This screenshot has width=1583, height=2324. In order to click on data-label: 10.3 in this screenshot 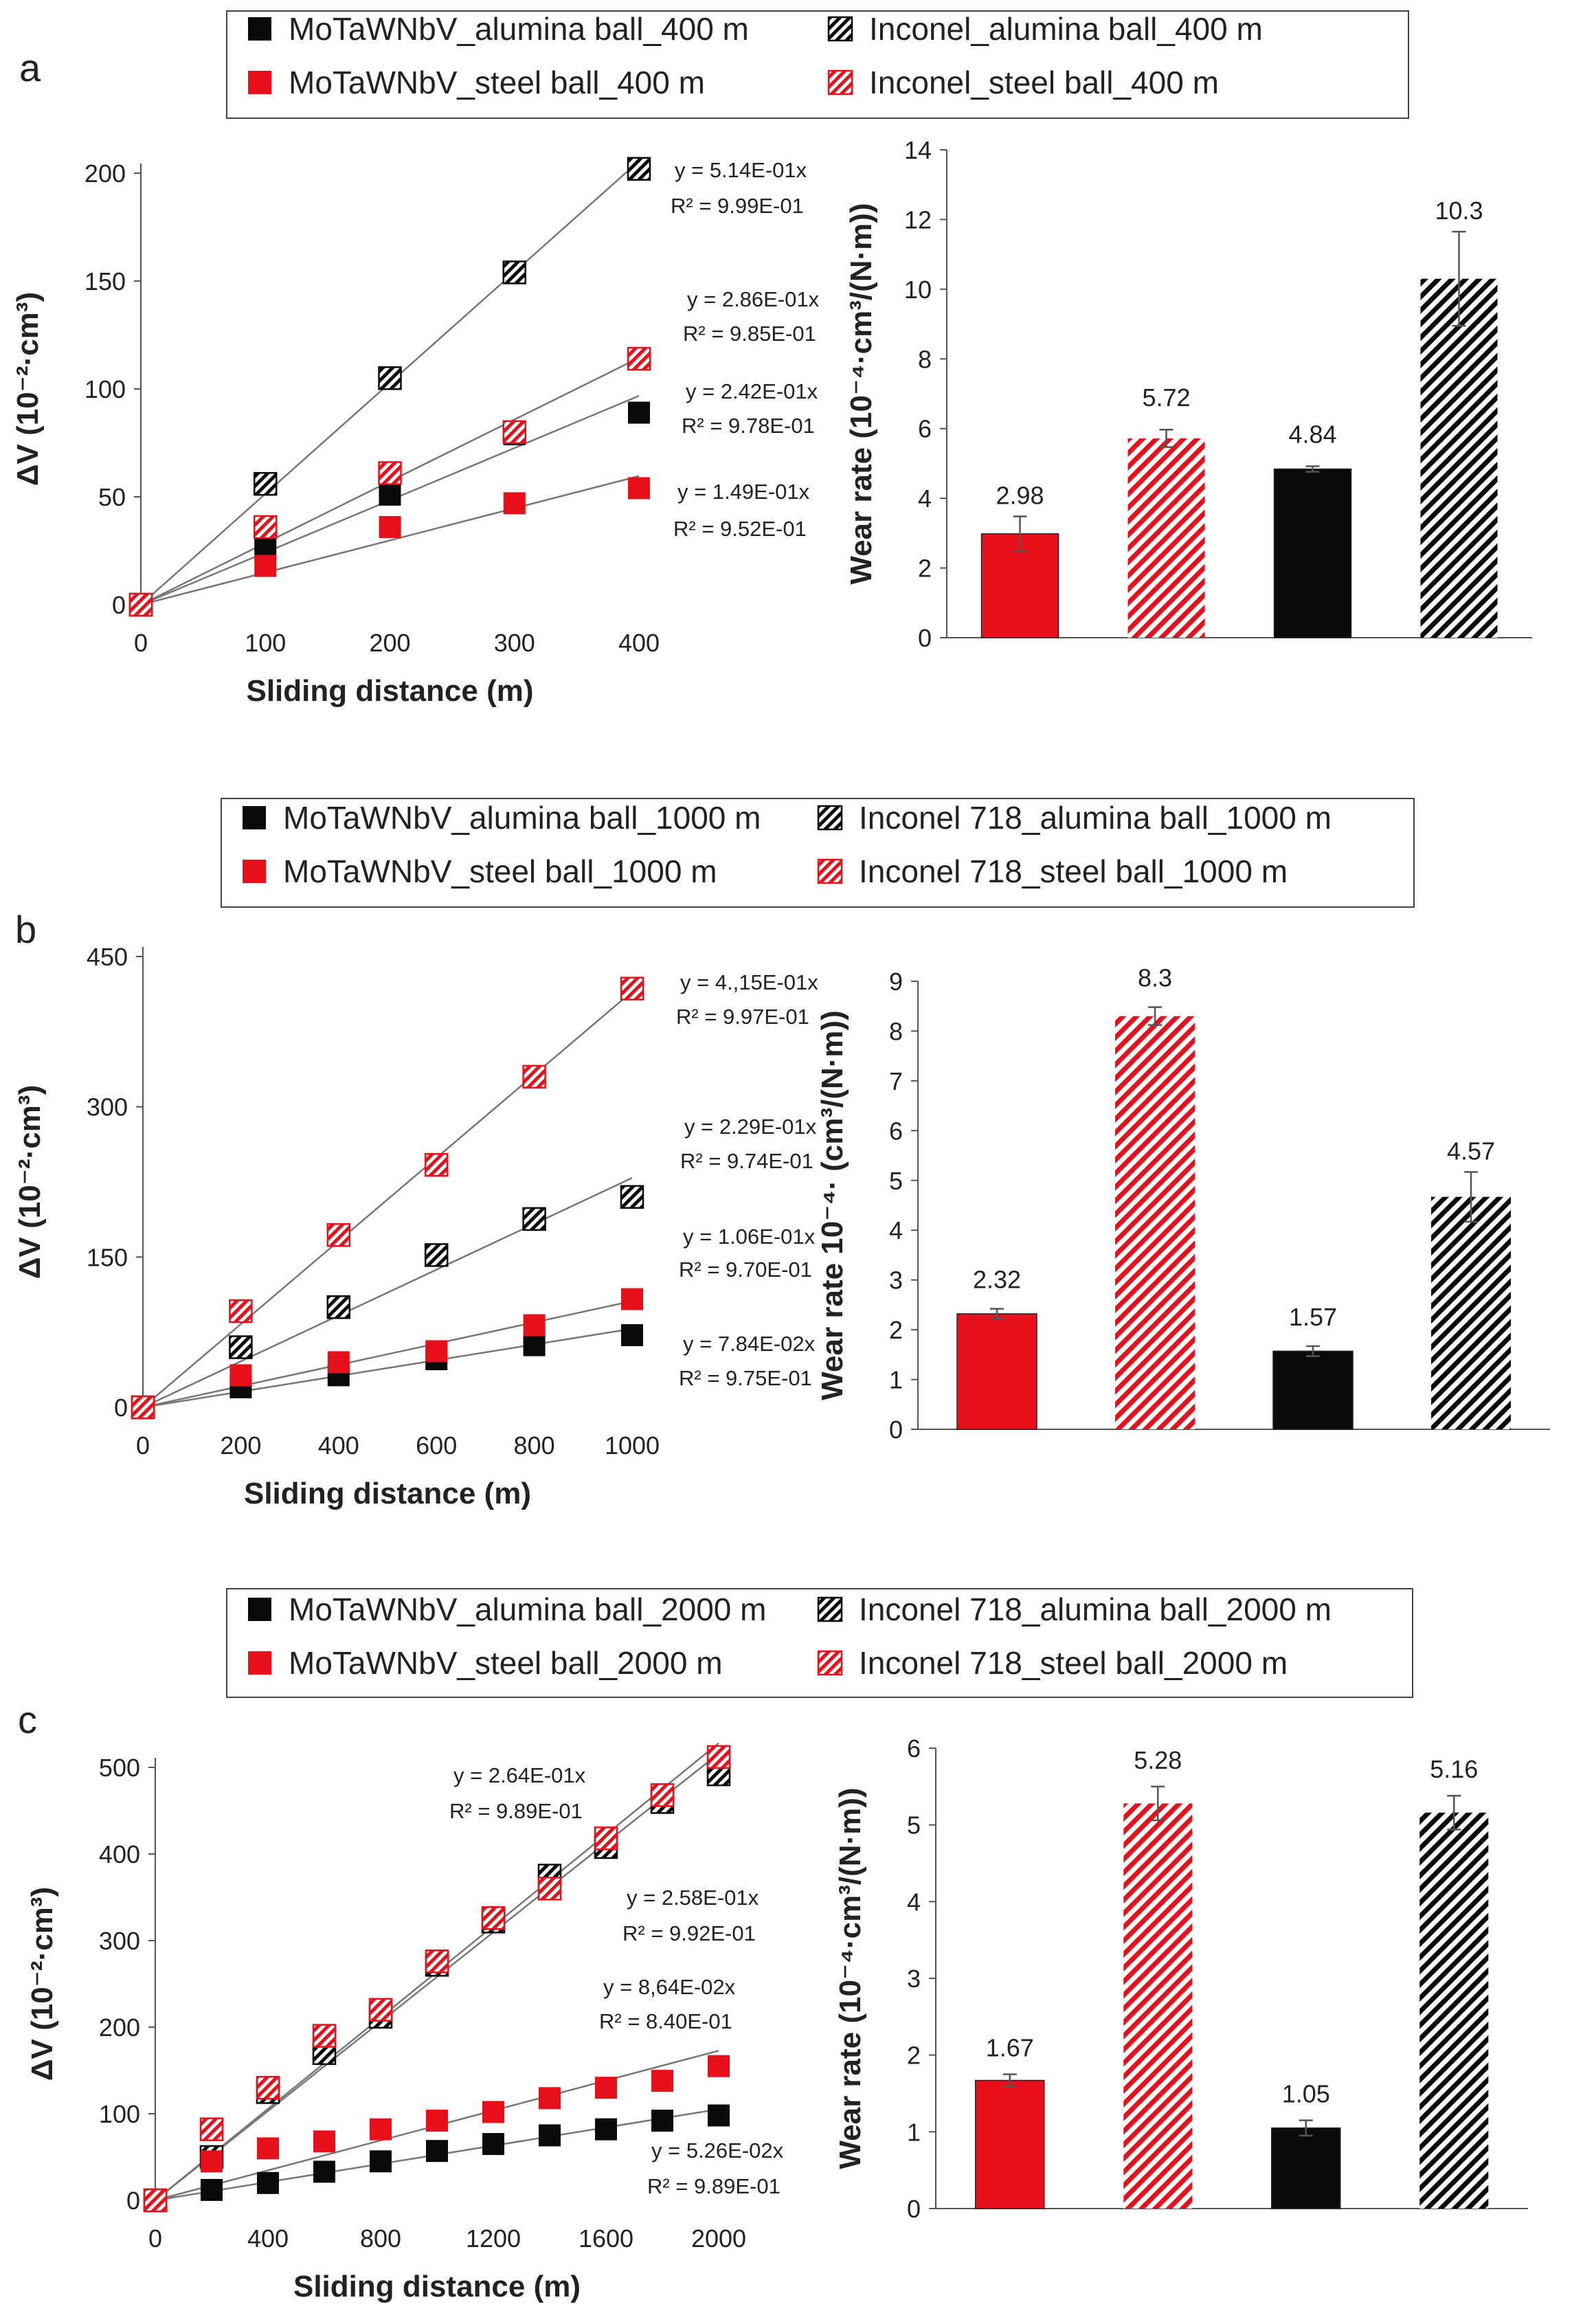, I will do `click(1459, 211)`.